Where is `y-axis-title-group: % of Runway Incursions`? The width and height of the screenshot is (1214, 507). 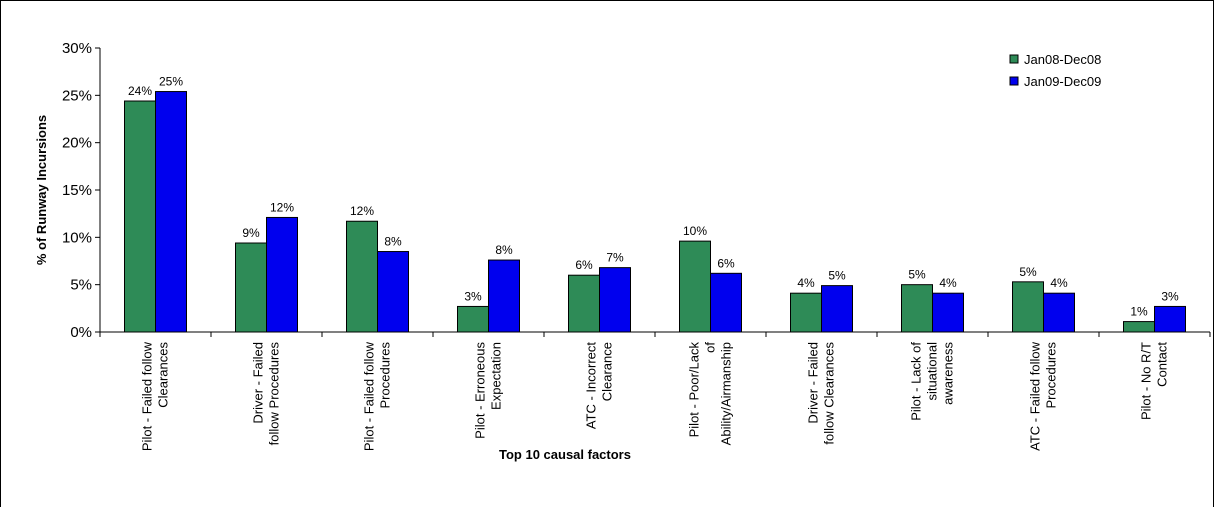
y-axis-title-group: % of Runway Incursions is located at coordinates (41, 190).